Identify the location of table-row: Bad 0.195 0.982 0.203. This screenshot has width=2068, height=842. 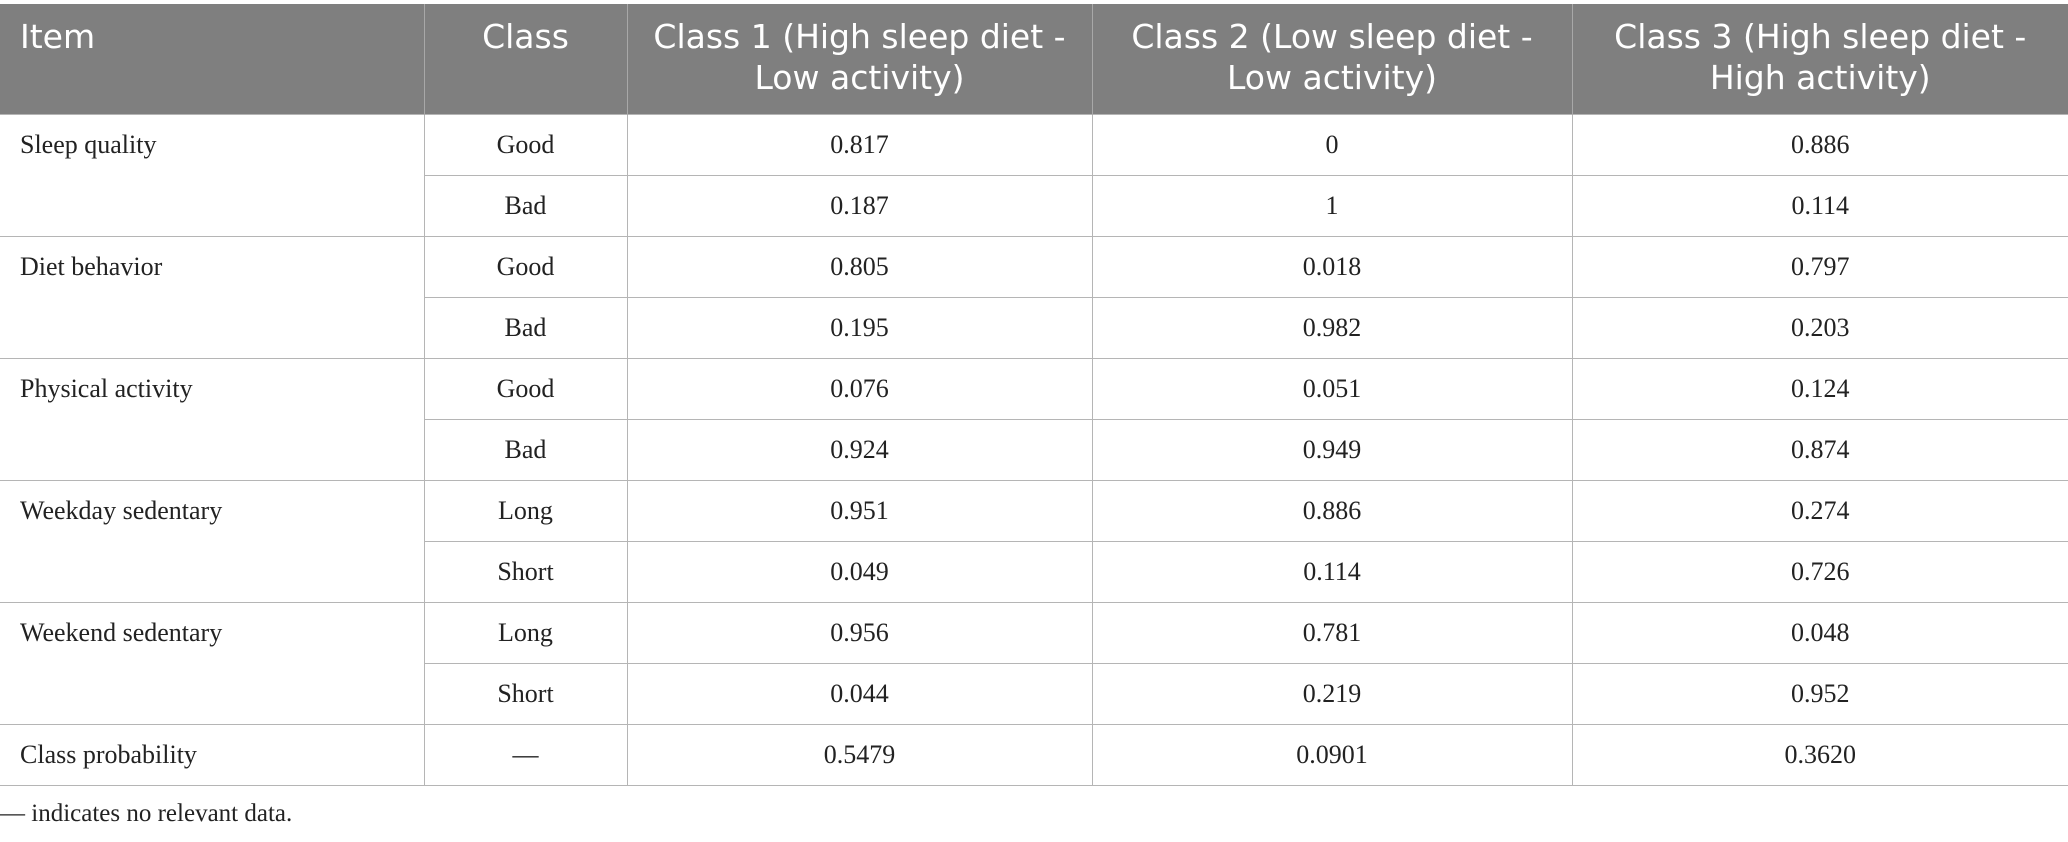
(1034, 327).